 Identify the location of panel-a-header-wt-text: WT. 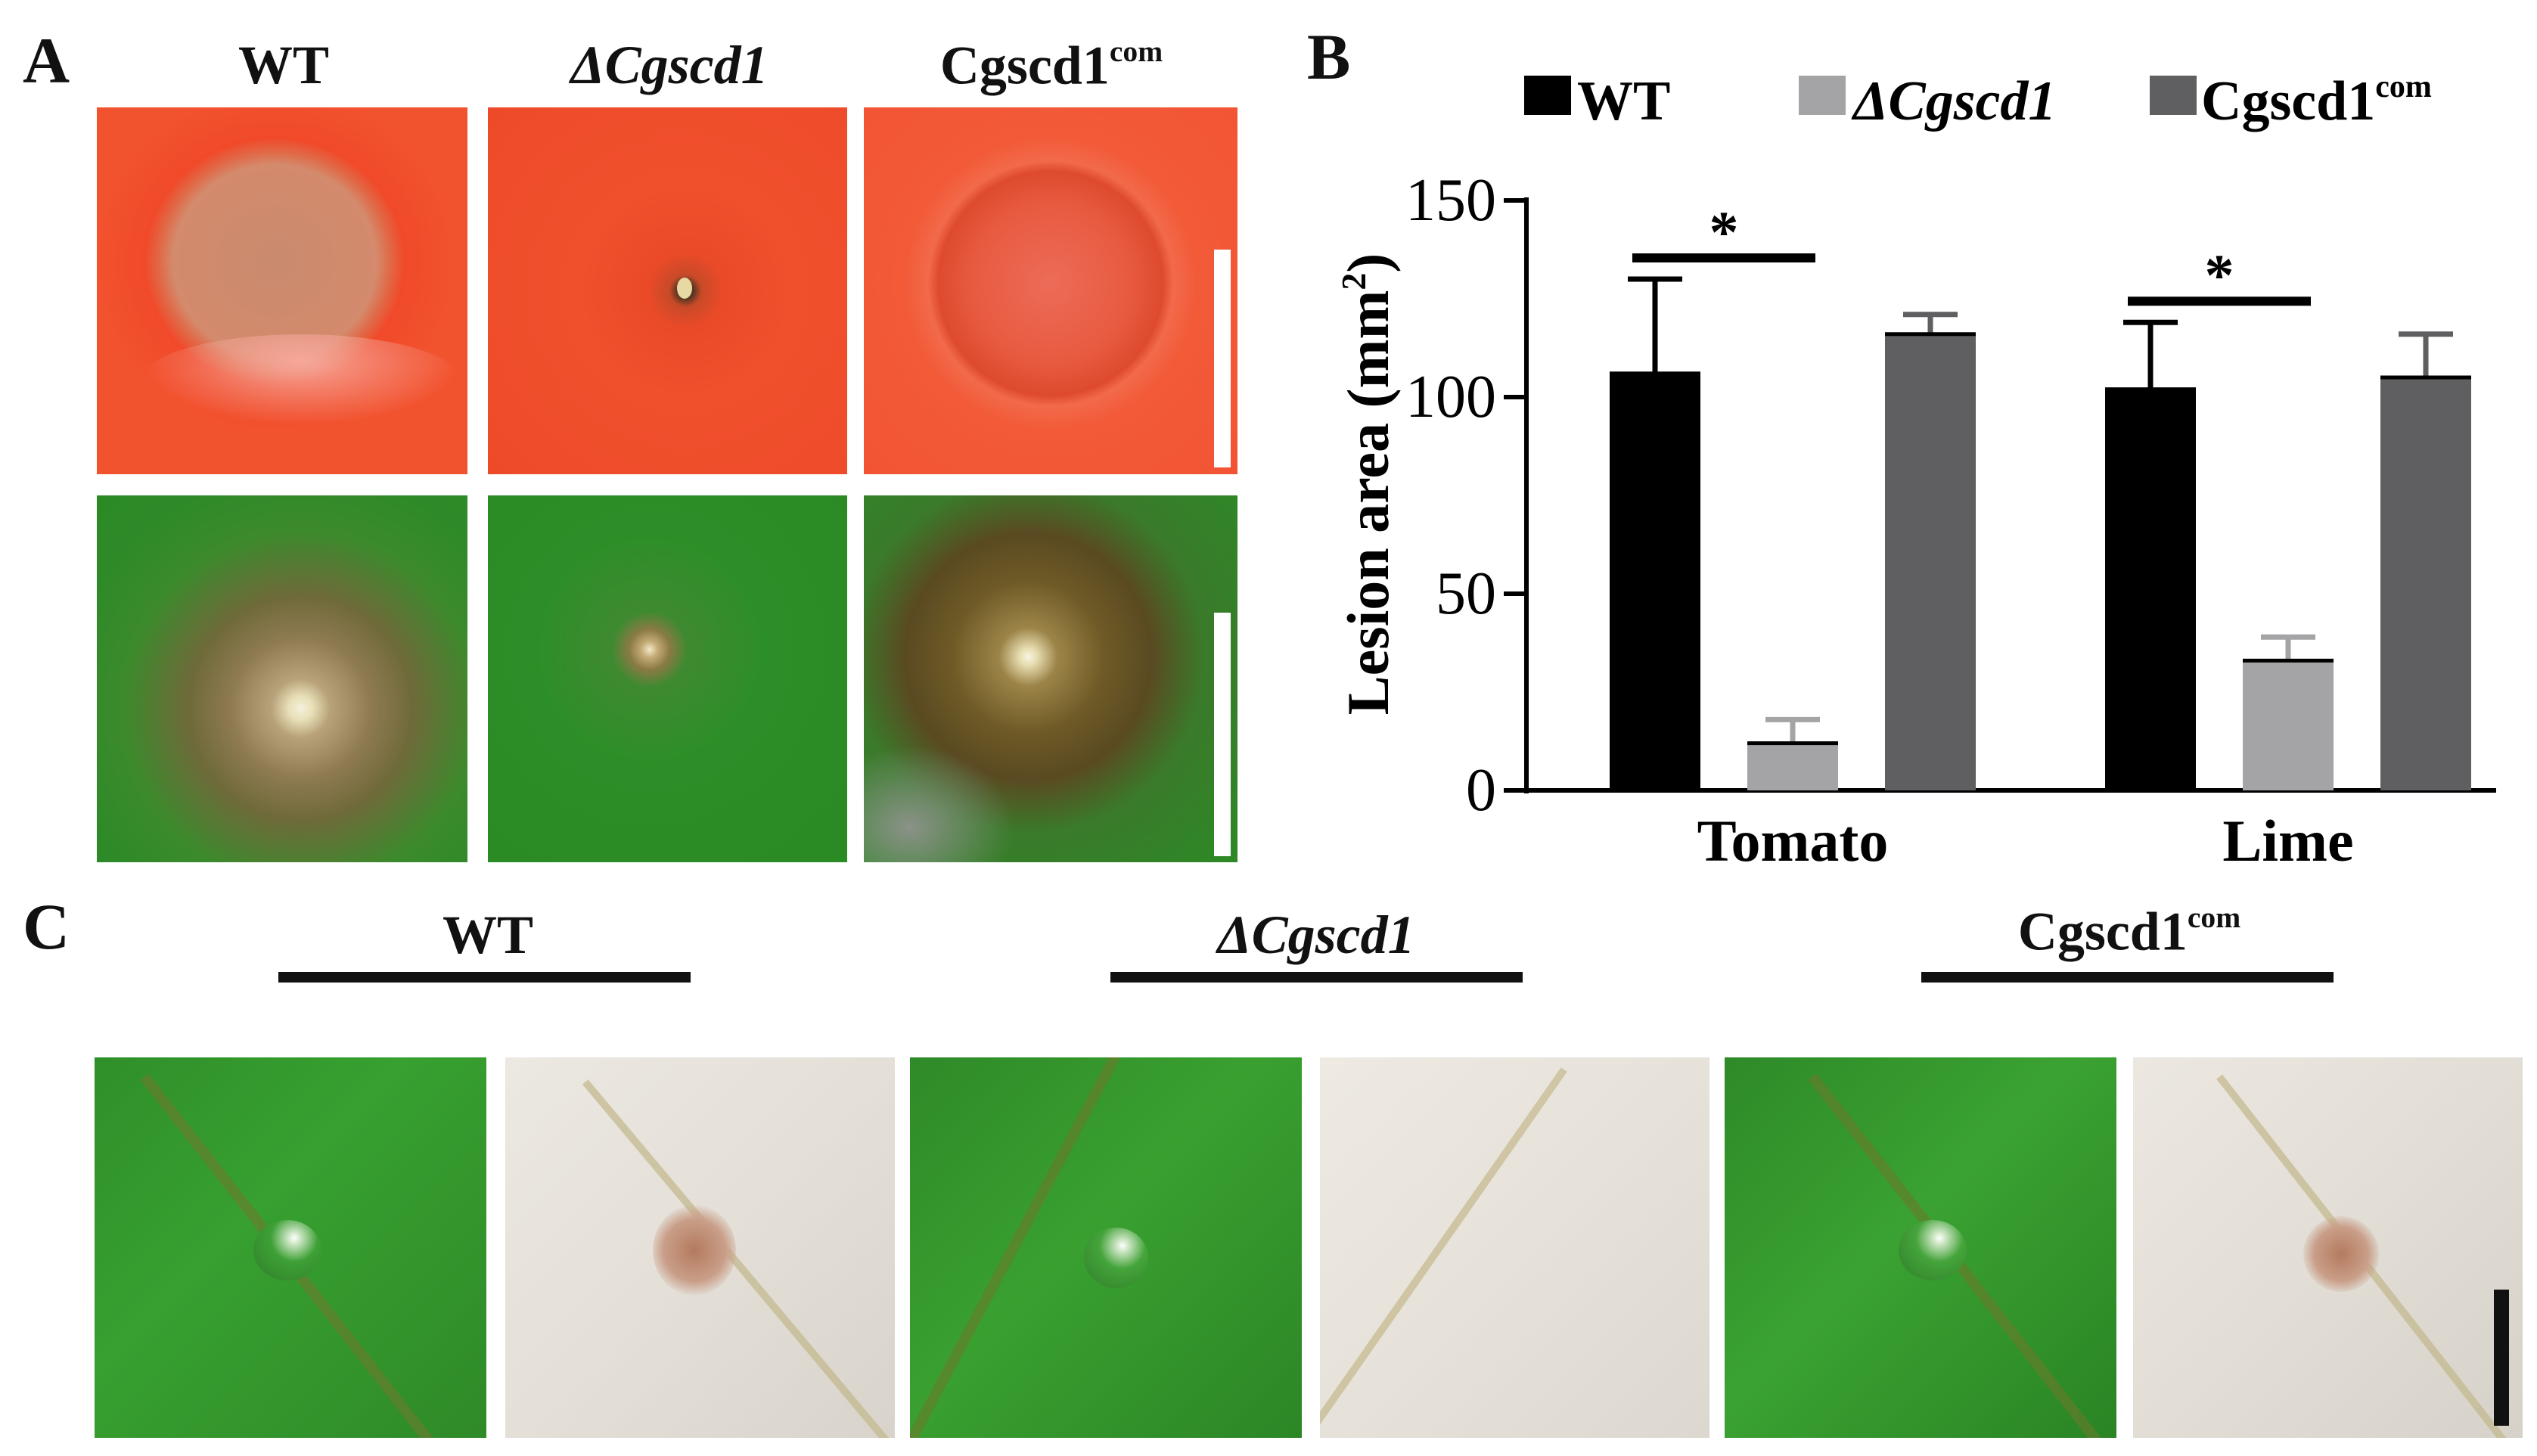
(284, 65).